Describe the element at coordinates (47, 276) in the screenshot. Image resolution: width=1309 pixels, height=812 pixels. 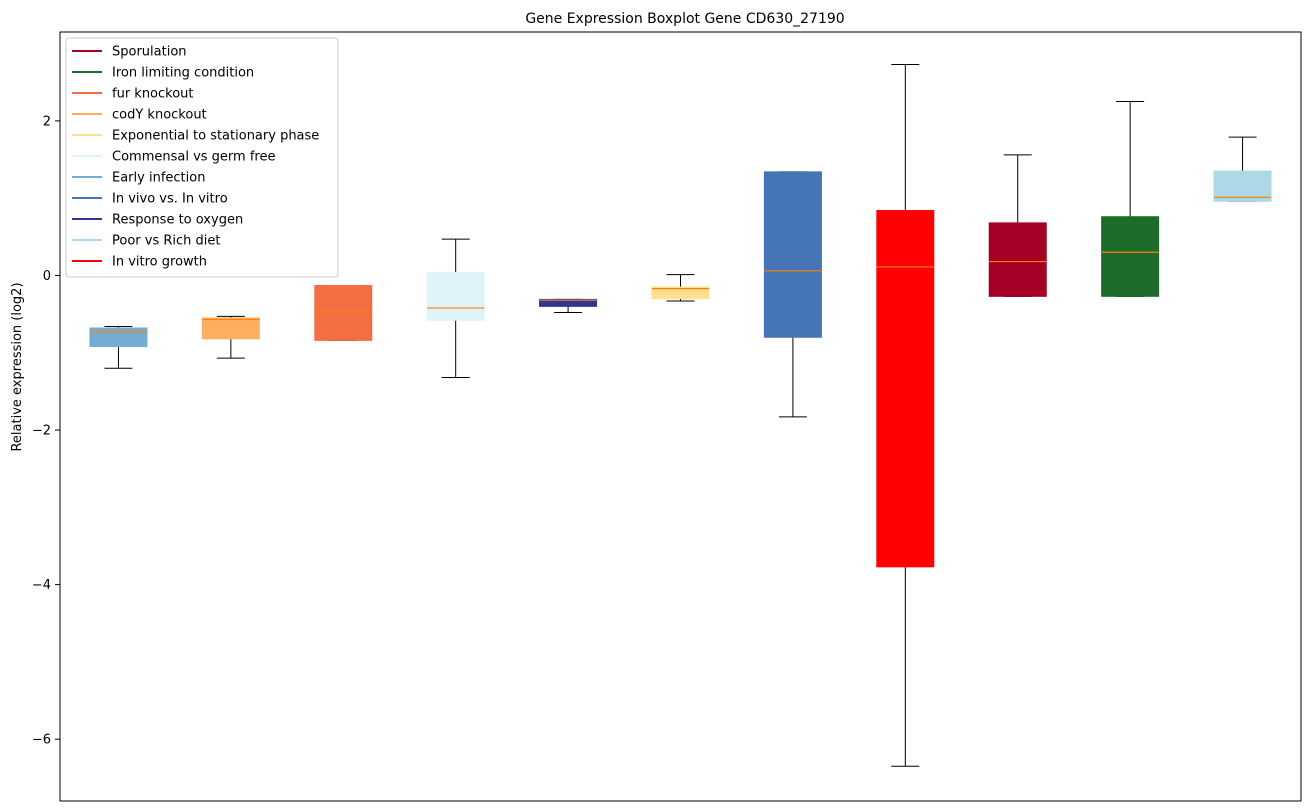
I see `y-tick-label: 0` at that location.